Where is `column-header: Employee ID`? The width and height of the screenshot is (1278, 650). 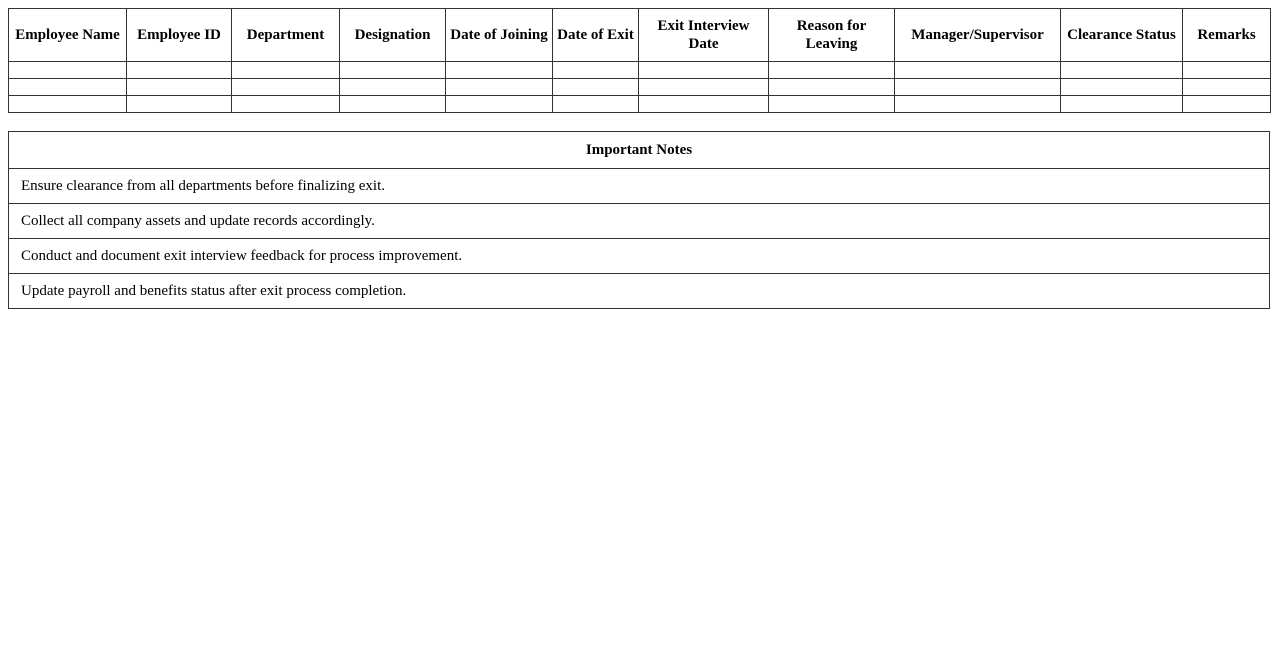
column-header: Employee ID is located at coordinates (179, 35).